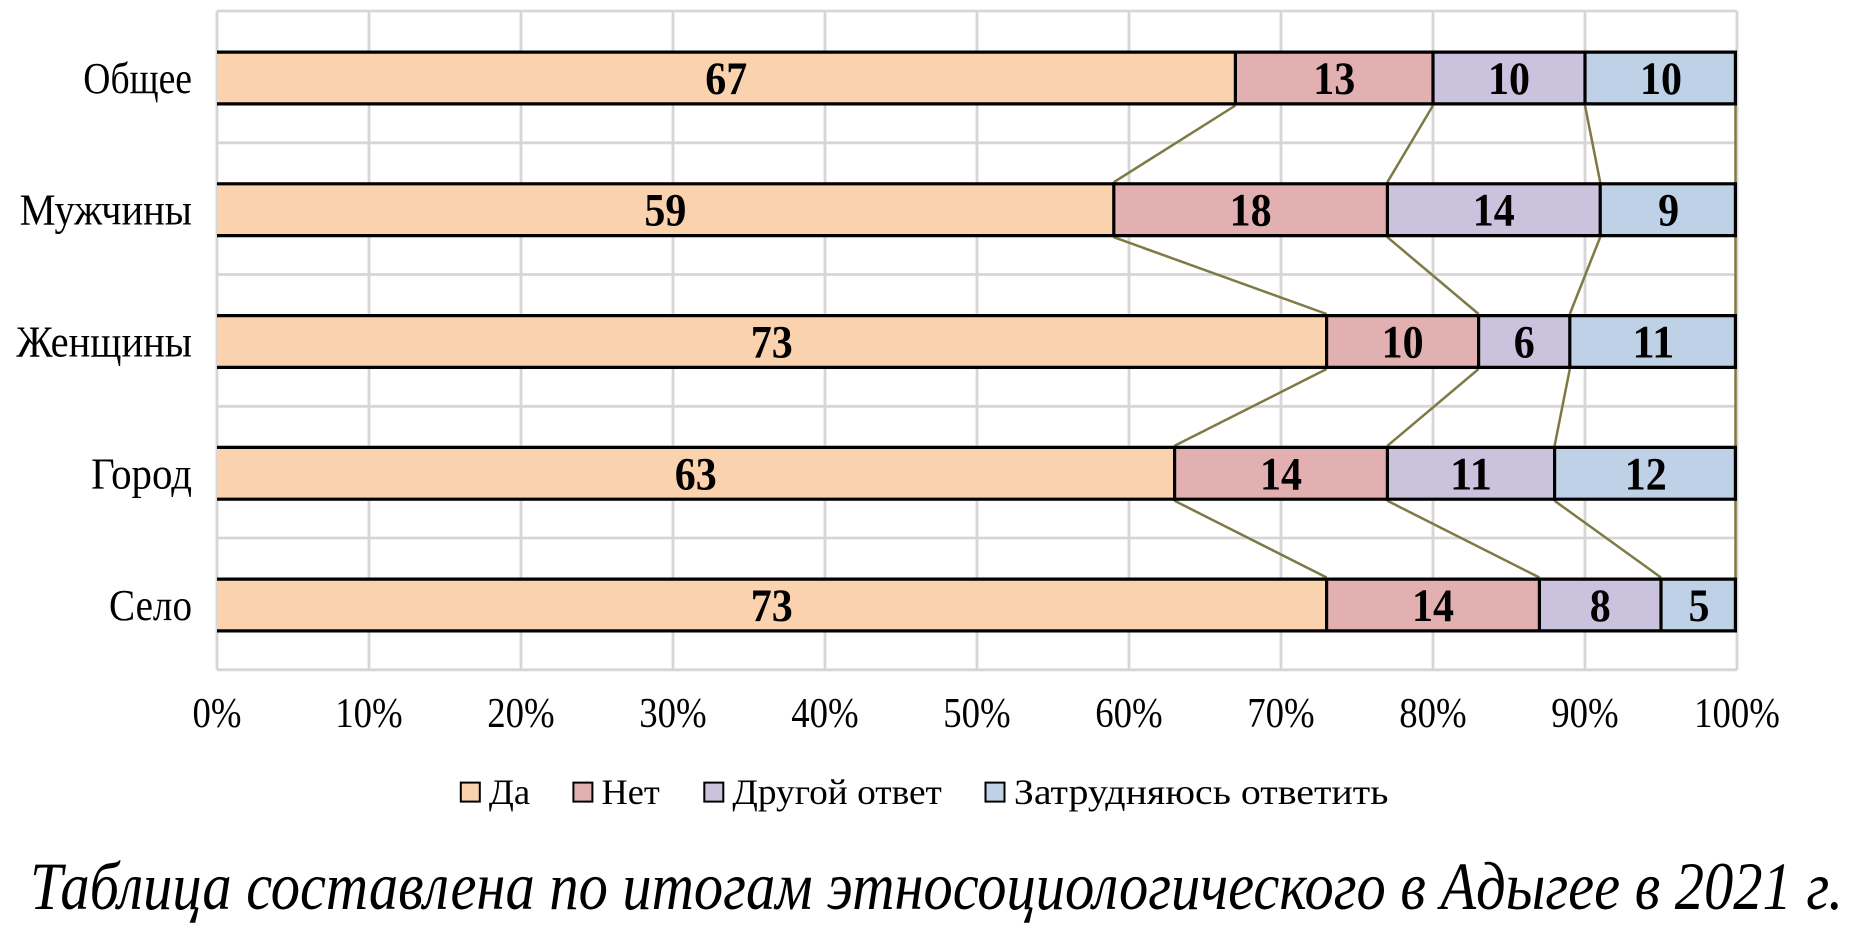 Image resolution: width=1856 pixels, height=930 pixels. I want to click on svg-text: 60%, so click(1128, 714).